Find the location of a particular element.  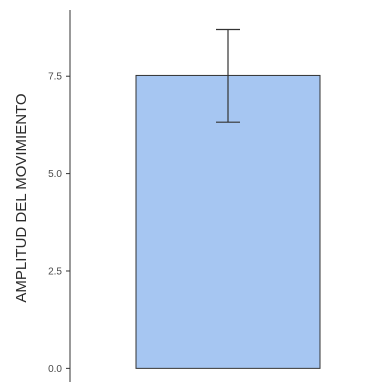

y-tick-label: 2.5 is located at coordinates (55, 271).